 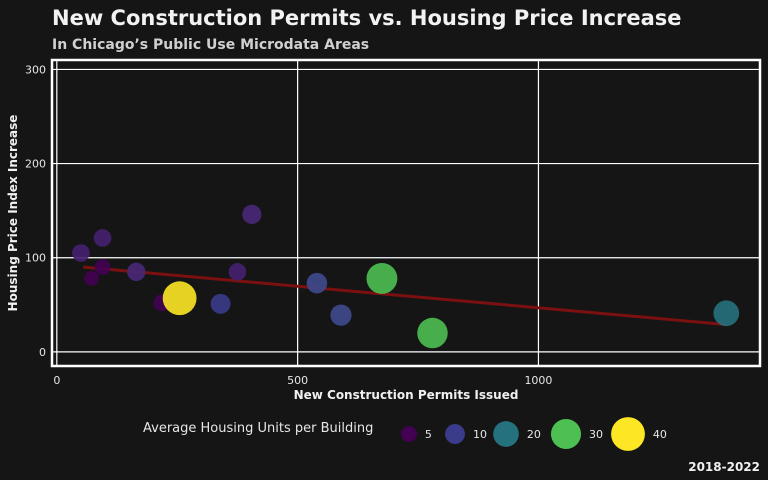 What do you see at coordinates (35, 210) in the screenshot?
I see `y-tick-labels: 0 100 200 300` at bounding box center [35, 210].